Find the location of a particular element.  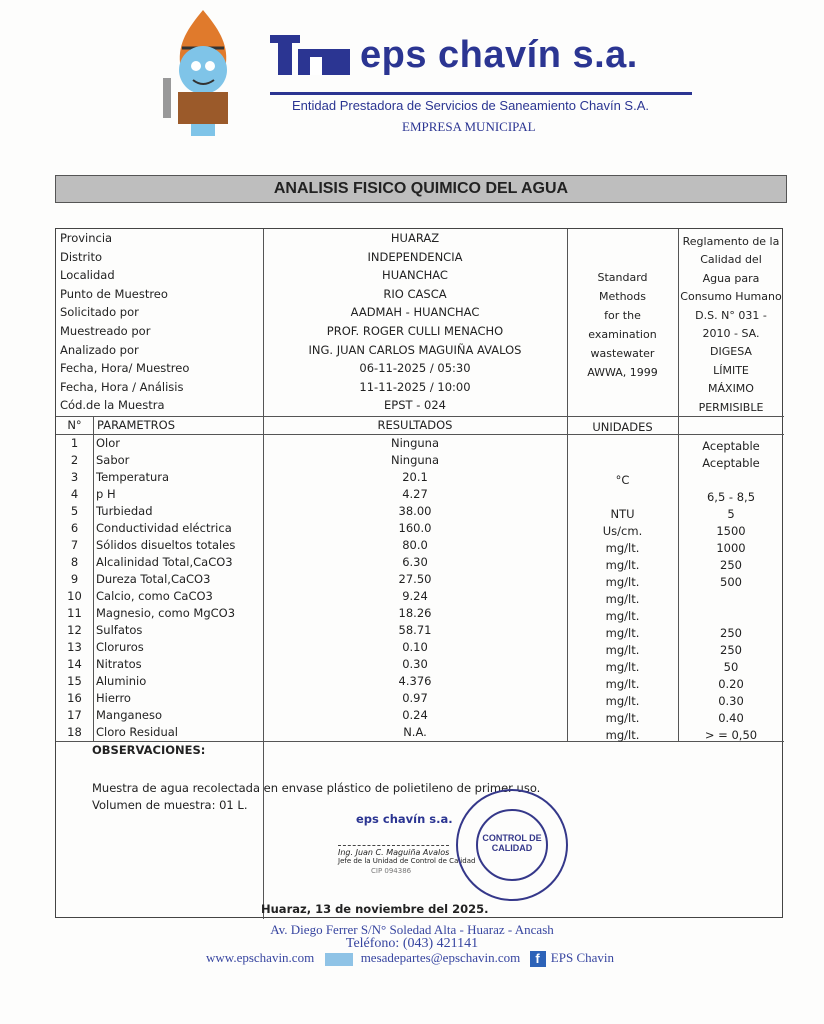

row-number: 12 is located at coordinates (74, 630).